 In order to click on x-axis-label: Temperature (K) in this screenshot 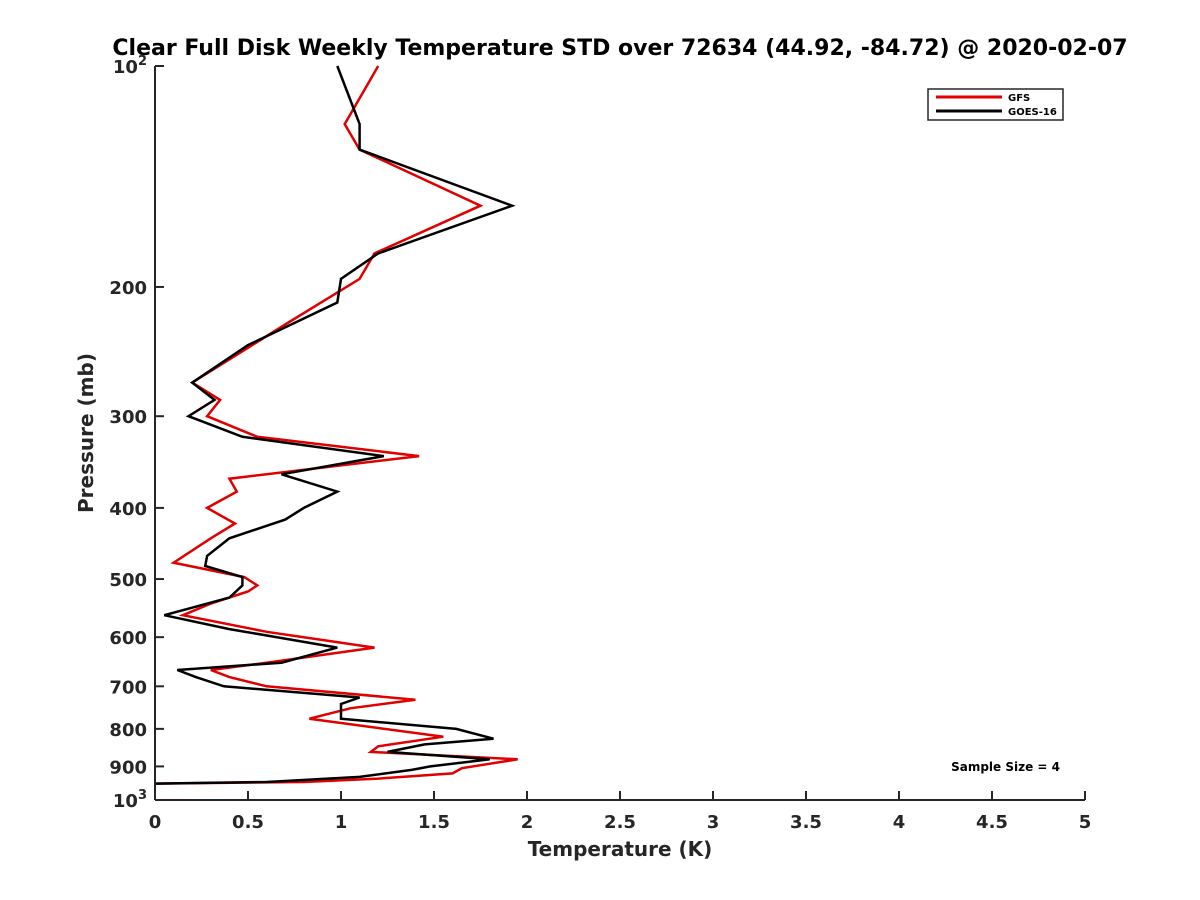, I will do `click(620, 849)`.